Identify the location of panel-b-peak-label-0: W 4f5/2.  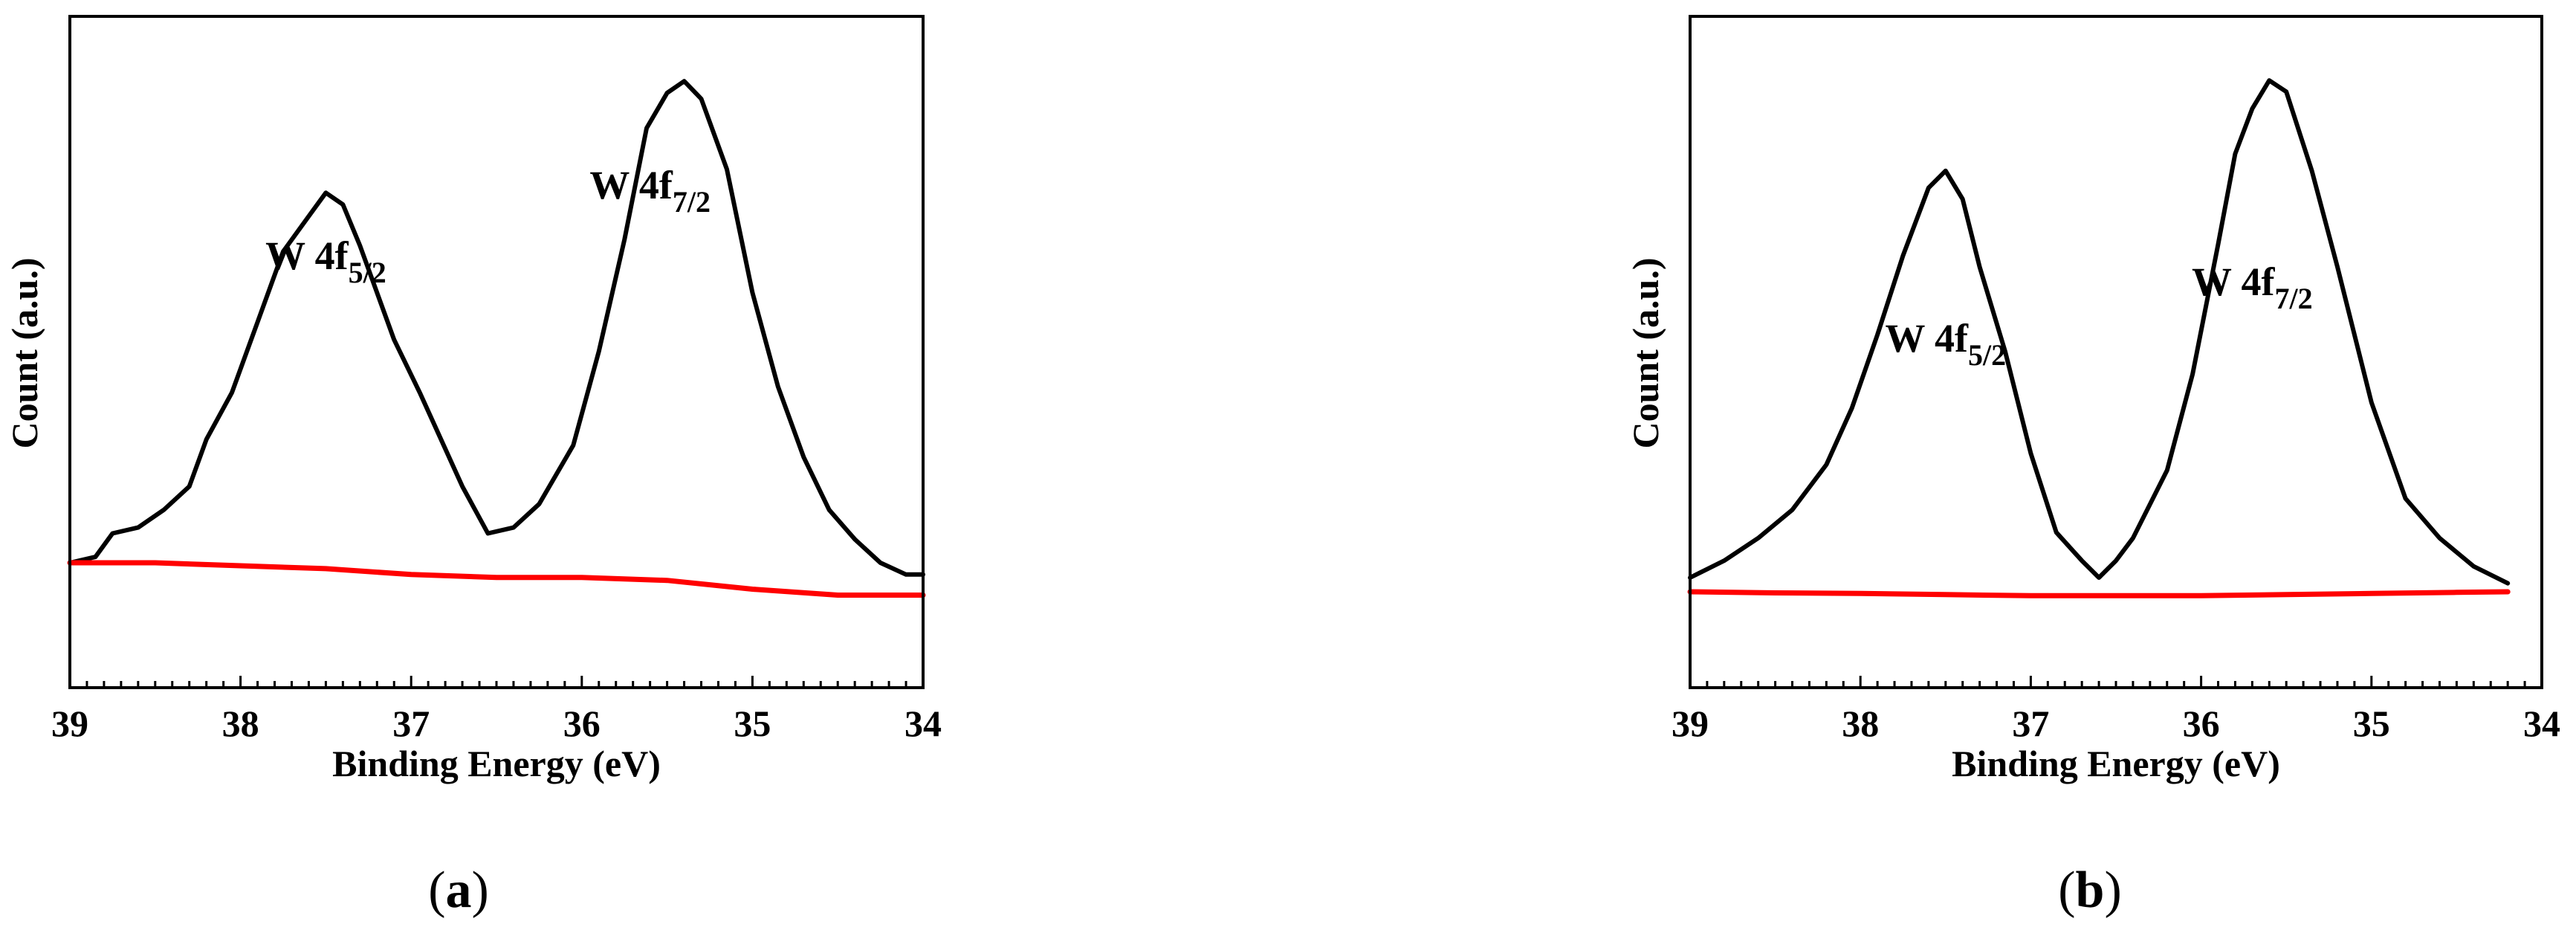
(1945, 344).